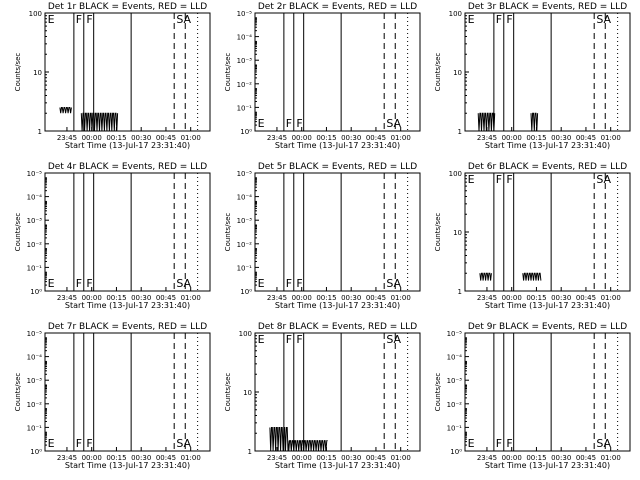  Describe the element at coordinates (35, 198) in the screenshot. I see `y-tick-label: 10⁻⁴` at that location.